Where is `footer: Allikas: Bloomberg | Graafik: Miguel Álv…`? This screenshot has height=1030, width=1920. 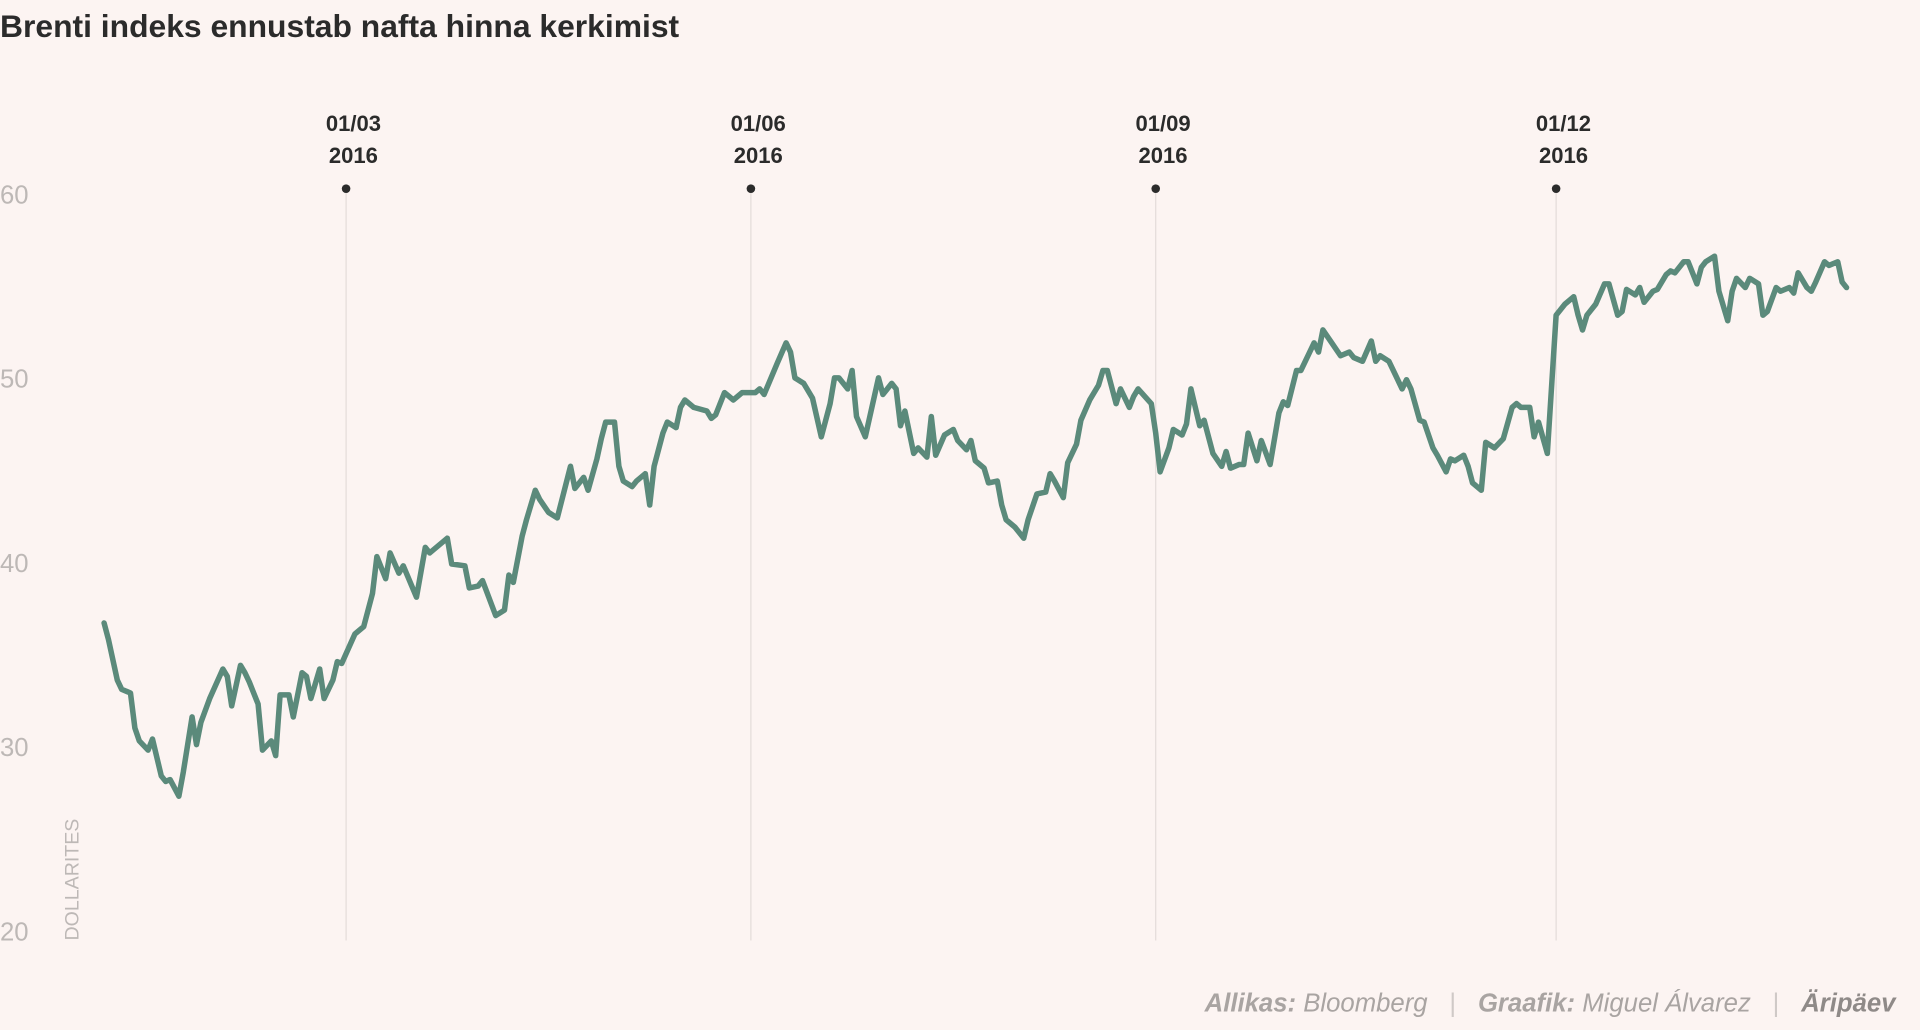
footer: Allikas: Bloomberg | Graafik: Miguel Álv… is located at coordinates (1551, 1003).